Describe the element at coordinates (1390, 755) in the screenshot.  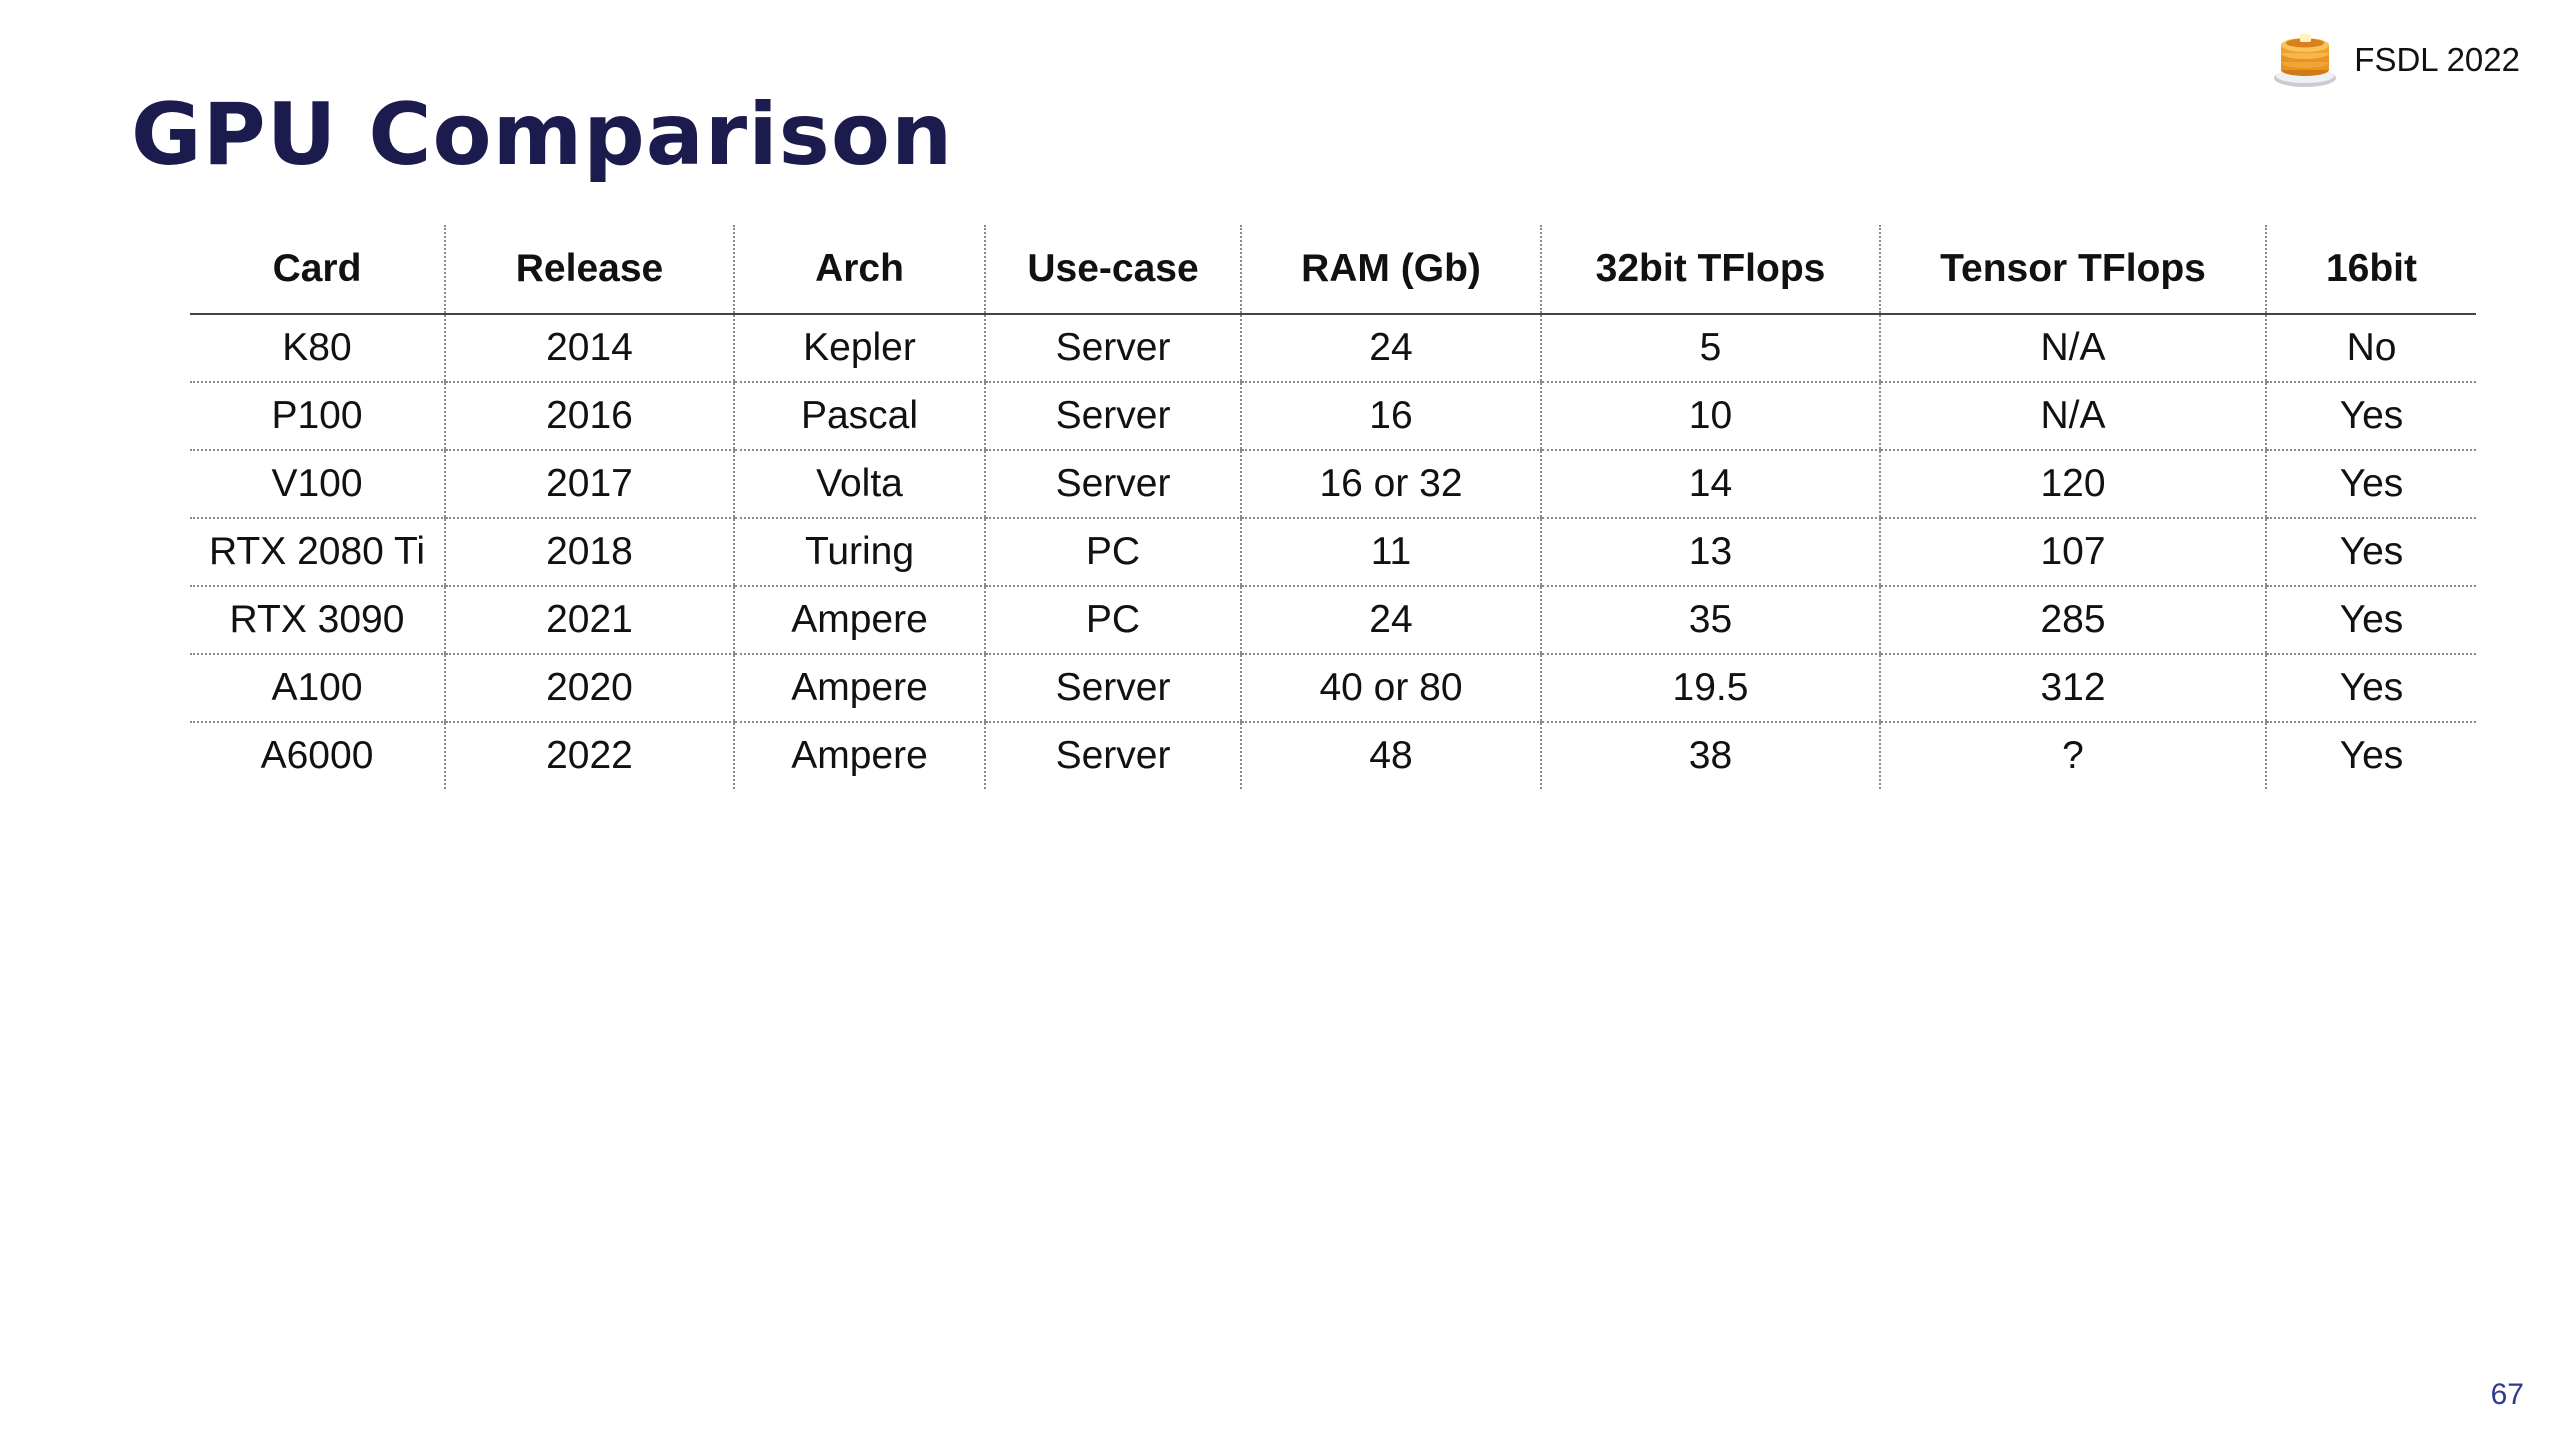
I see `cell-ram: 48` at that location.